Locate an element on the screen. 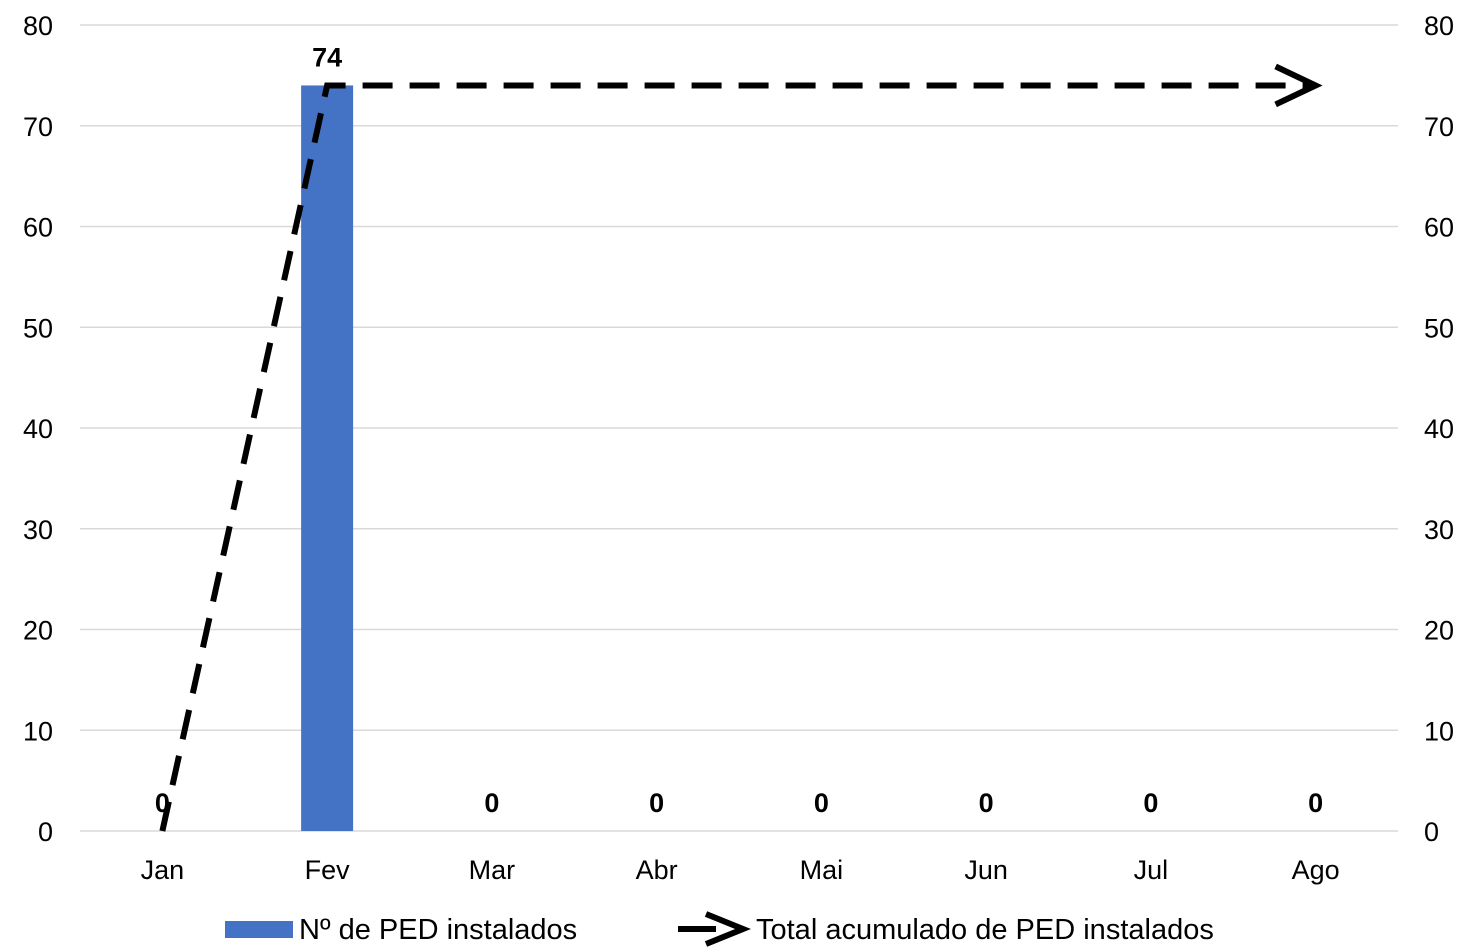 This screenshot has width=1465, height=948. x-tick-label: Mar is located at coordinates (492, 870).